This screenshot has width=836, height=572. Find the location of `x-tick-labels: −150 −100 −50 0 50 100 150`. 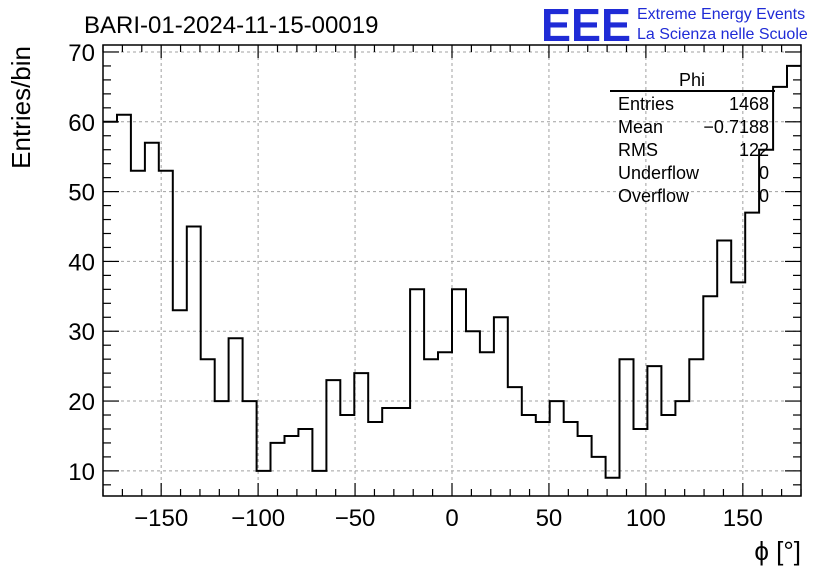

x-tick-labels: −150 −100 −50 0 50 100 150 is located at coordinates (448, 518).